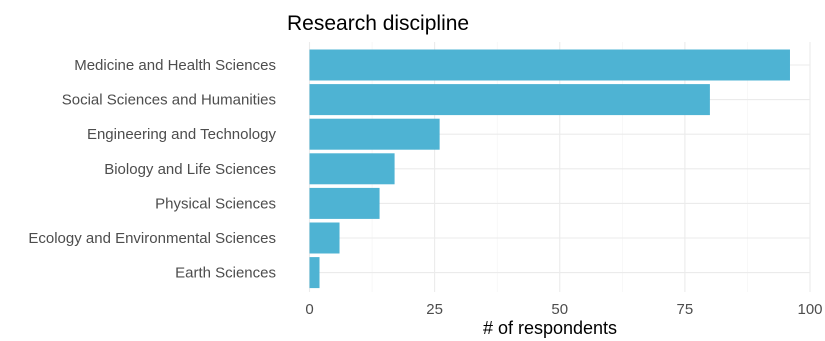  Describe the element at coordinates (685, 309) in the screenshot. I see `x-tick-label: 75` at that location.